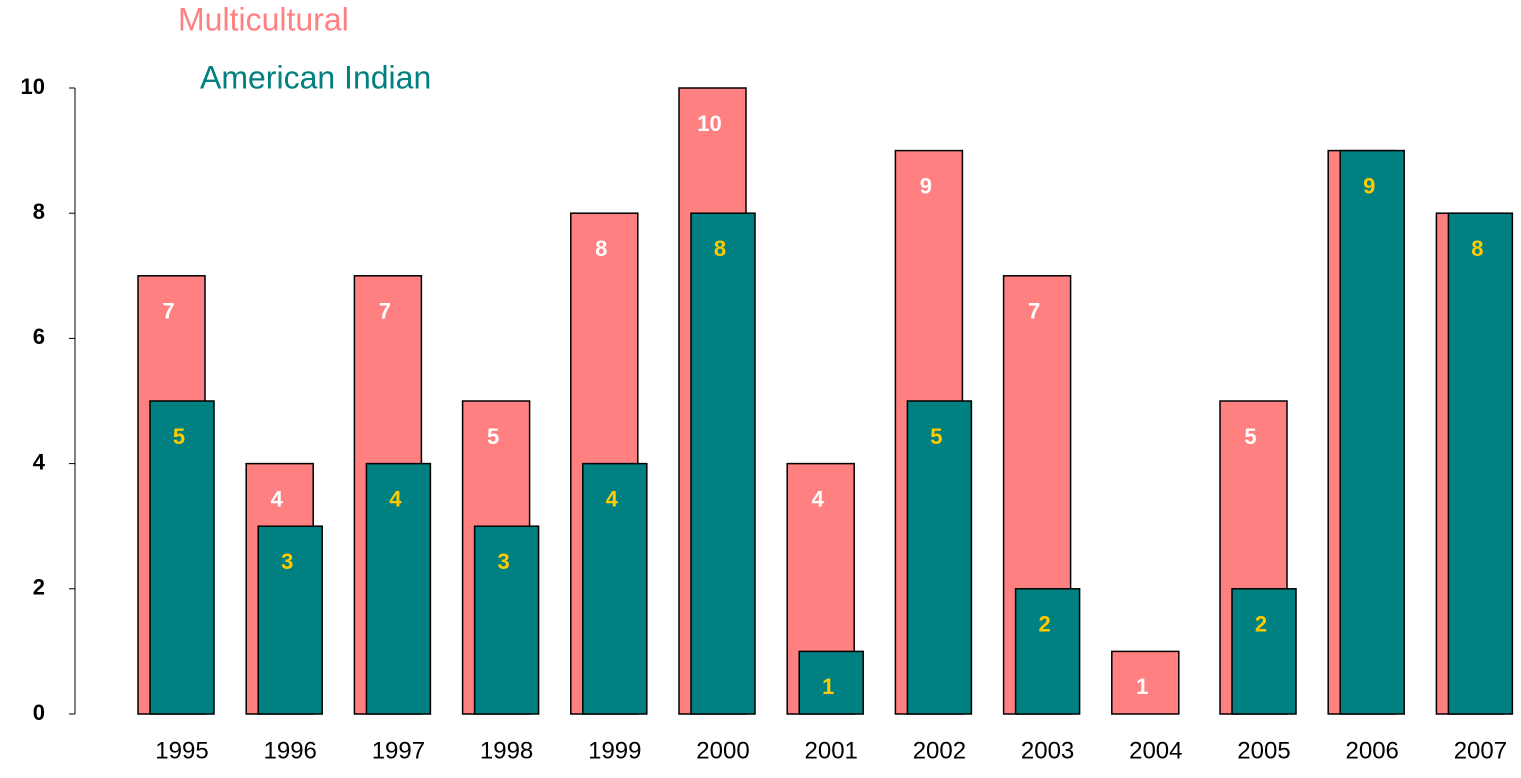 The width and height of the screenshot is (1521, 778). Describe the element at coordinates (315, 77) in the screenshot. I see `legend-entry: American Indian` at that location.